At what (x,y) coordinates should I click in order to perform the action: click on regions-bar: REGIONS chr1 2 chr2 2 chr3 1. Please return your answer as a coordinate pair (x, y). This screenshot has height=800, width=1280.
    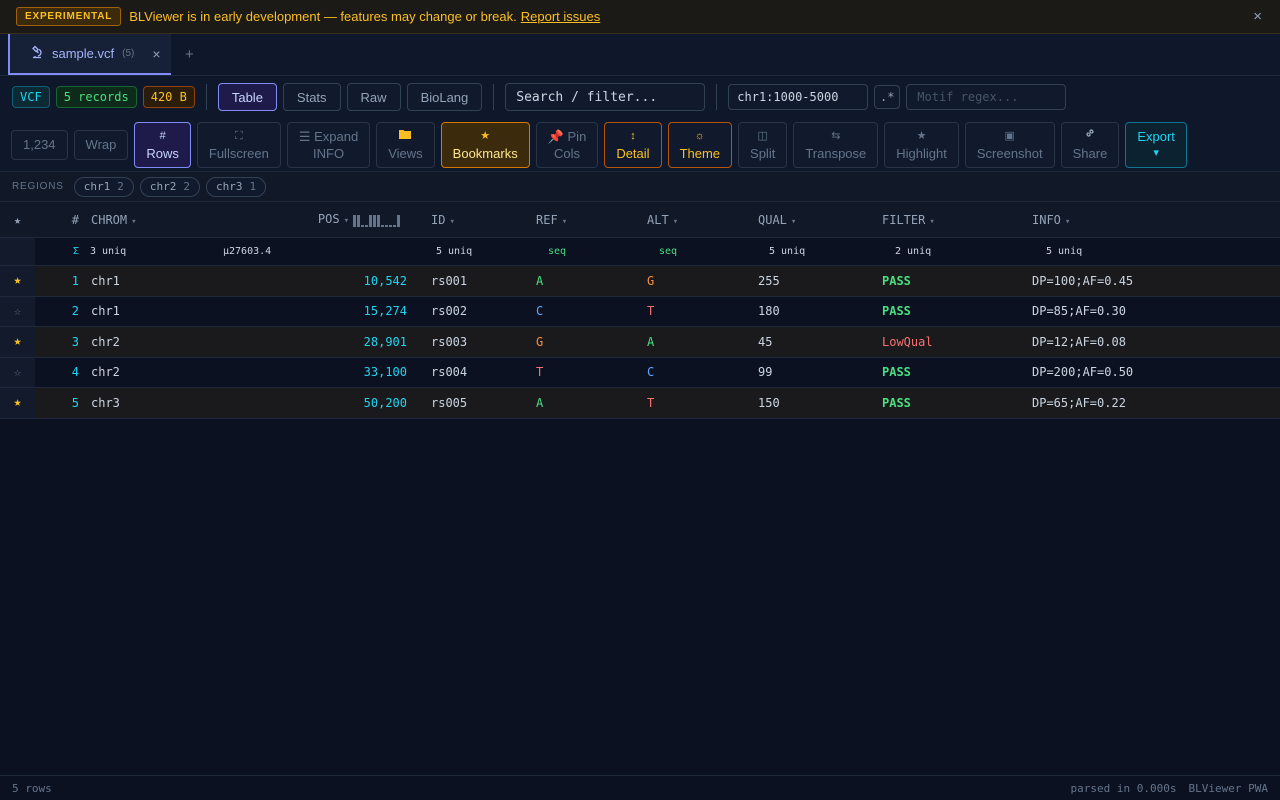
    Looking at the image, I should click on (640, 187).